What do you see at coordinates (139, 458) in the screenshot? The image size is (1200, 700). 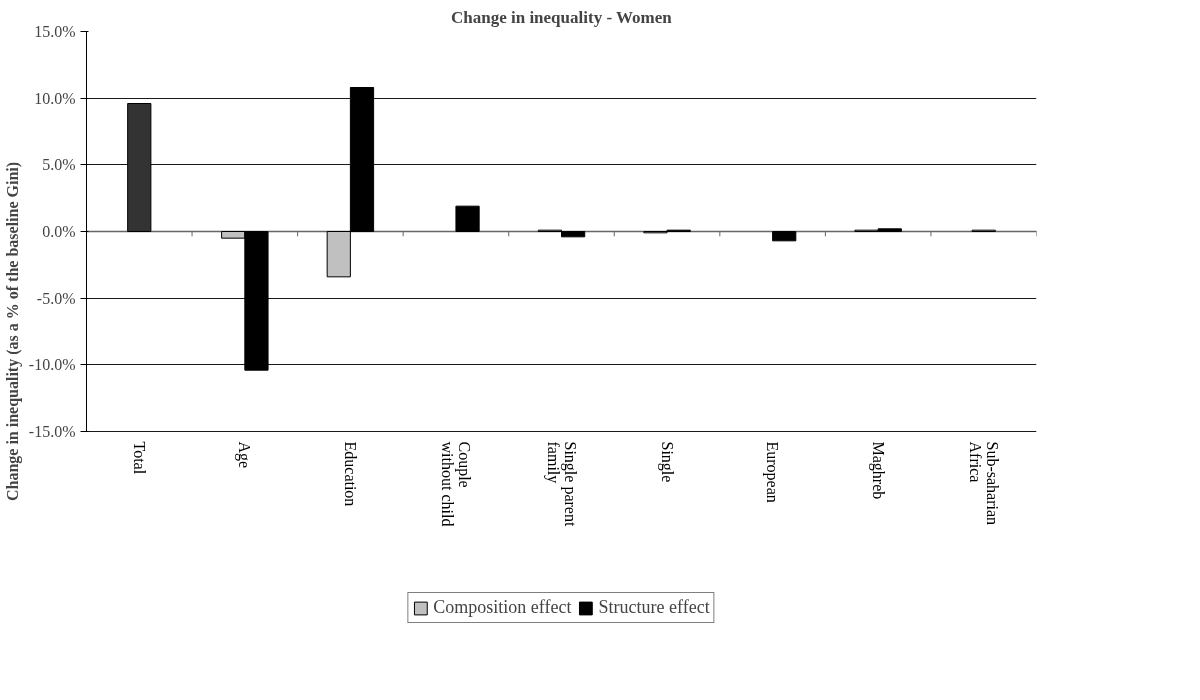 I see `x-tick-label: Total` at bounding box center [139, 458].